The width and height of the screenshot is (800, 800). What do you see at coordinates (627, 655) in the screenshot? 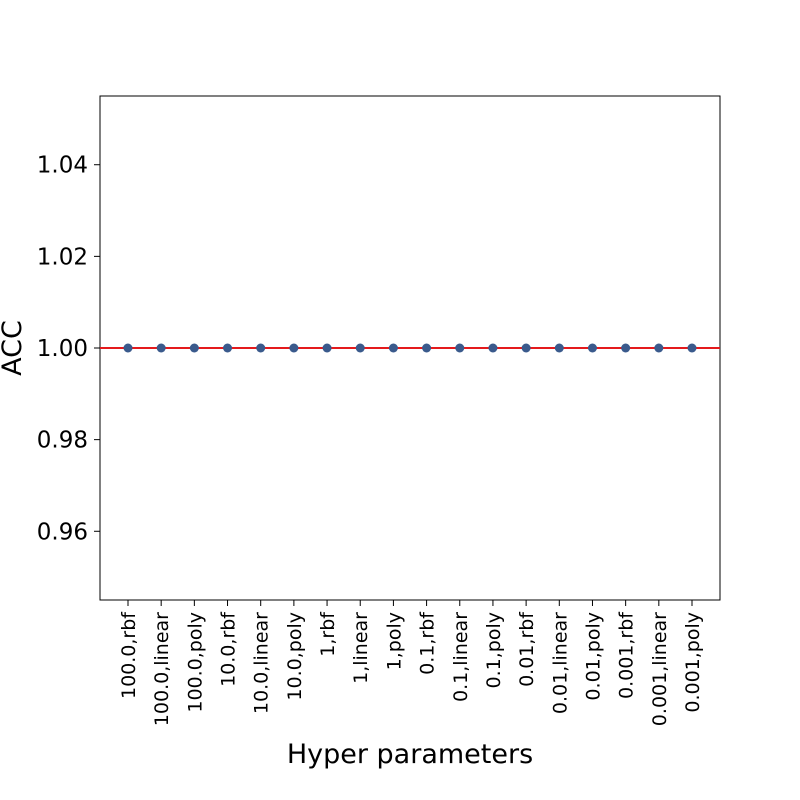
I see `x-tick-label: 0.001,rbf` at bounding box center [627, 655].